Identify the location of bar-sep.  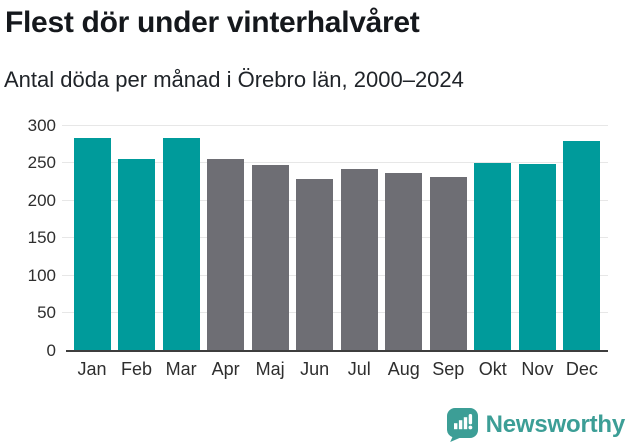
(448, 264).